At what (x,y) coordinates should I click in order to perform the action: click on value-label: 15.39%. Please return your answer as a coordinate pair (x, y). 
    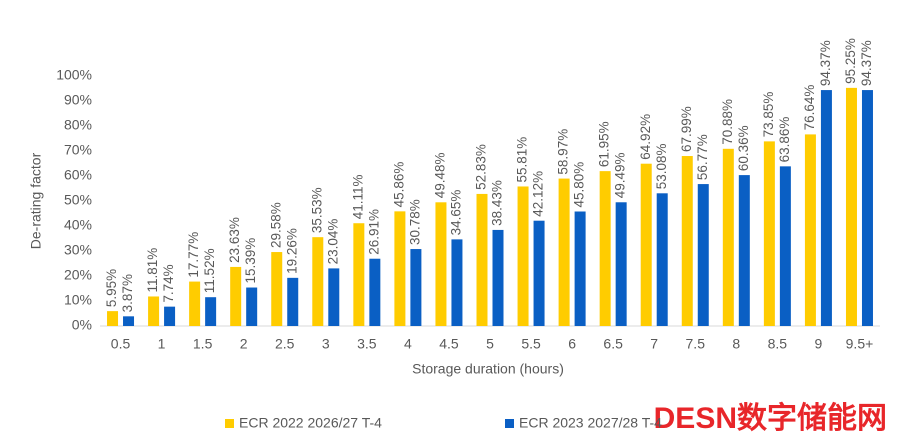
    Looking at the image, I should click on (250, 261).